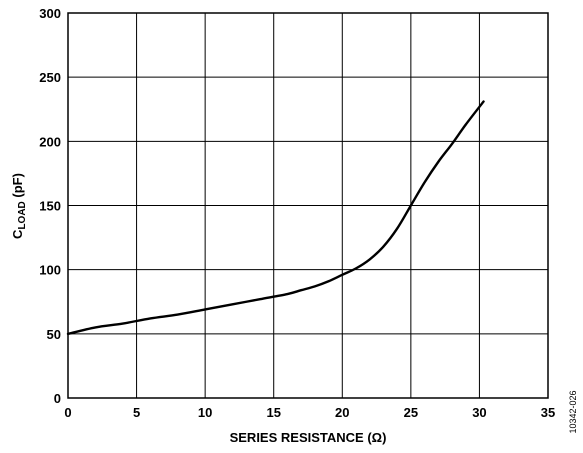 This screenshot has width=583, height=453. I want to click on y-axis-label-main: C, so click(17, 234).